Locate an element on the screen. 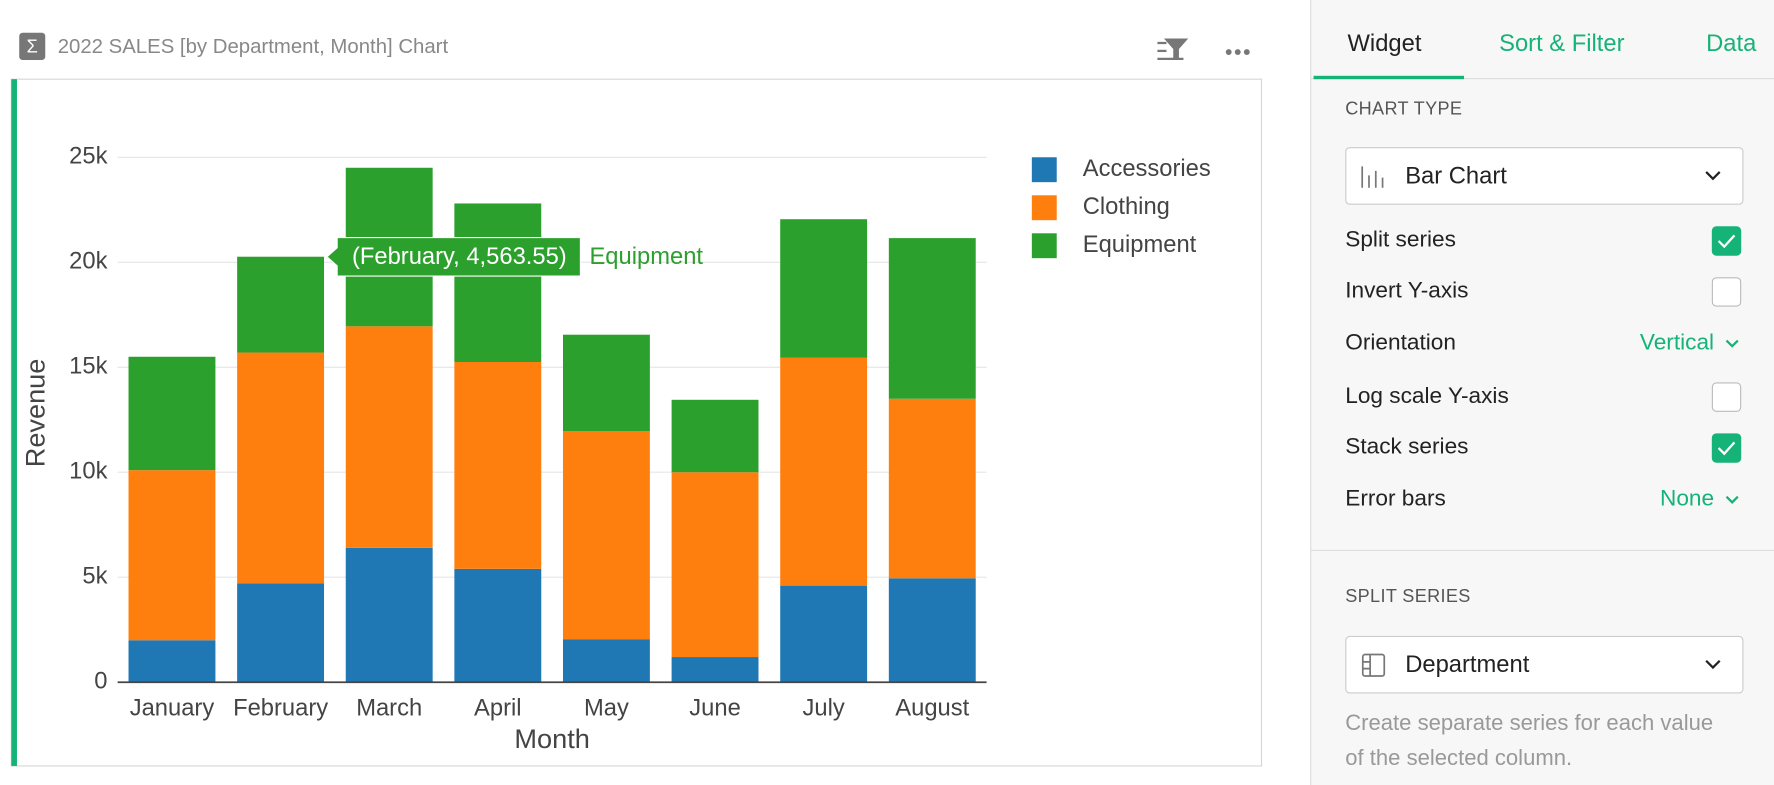 Image resolution: width=1774 pixels, height=785 pixels. x-tick-label: March is located at coordinates (389, 708).